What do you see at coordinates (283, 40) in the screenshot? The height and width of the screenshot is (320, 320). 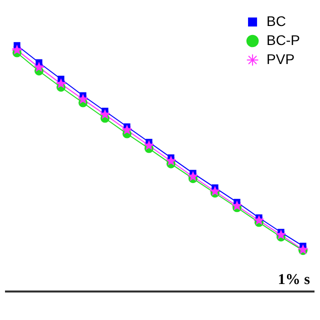 I see `legend-label: BC-P` at bounding box center [283, 40].